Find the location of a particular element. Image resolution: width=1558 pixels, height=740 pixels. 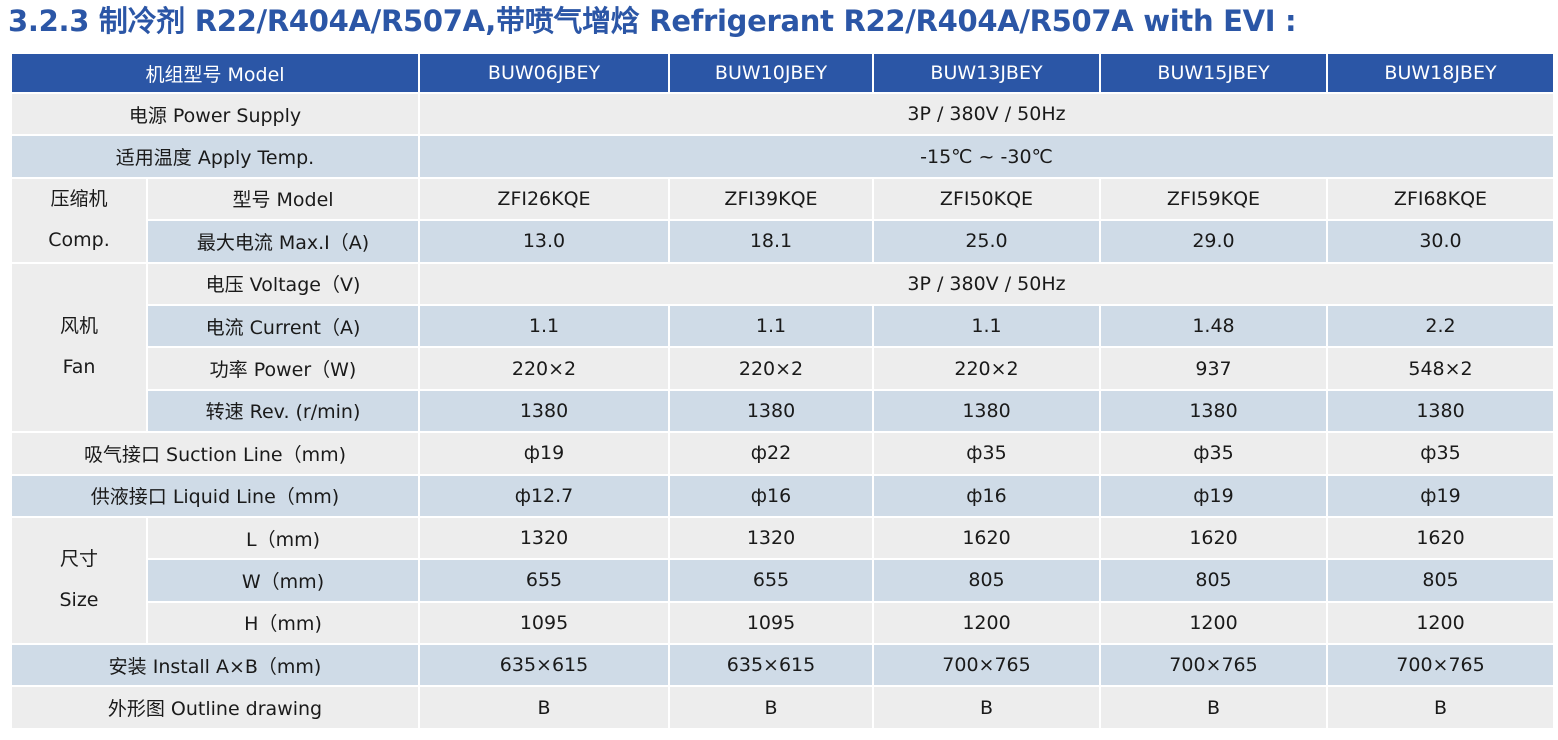

size-w-row: W（mm) 655 655 805 805 805 is located at coordinates (783, 580).